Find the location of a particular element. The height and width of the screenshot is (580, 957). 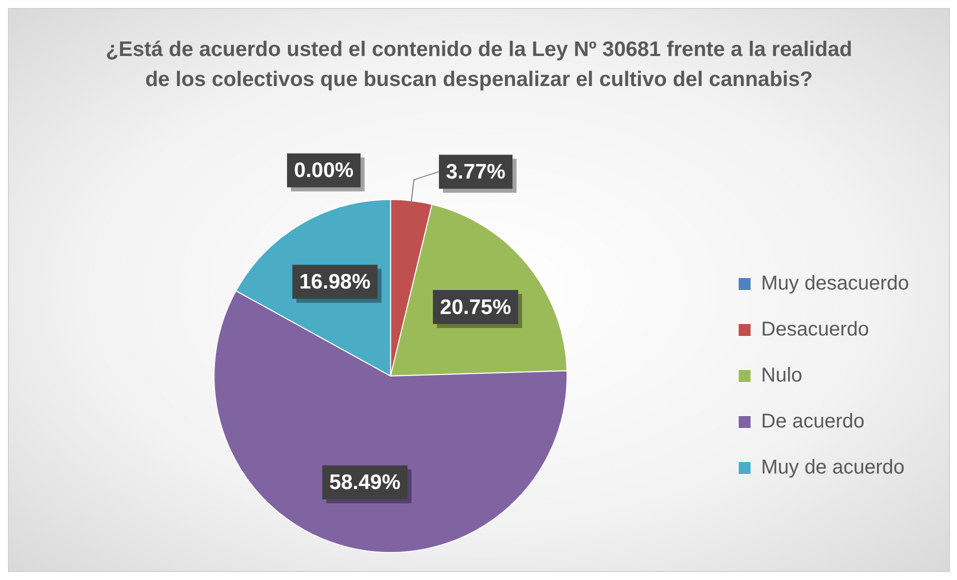

data-label: 16.98% is located at coordinates (335, 282).